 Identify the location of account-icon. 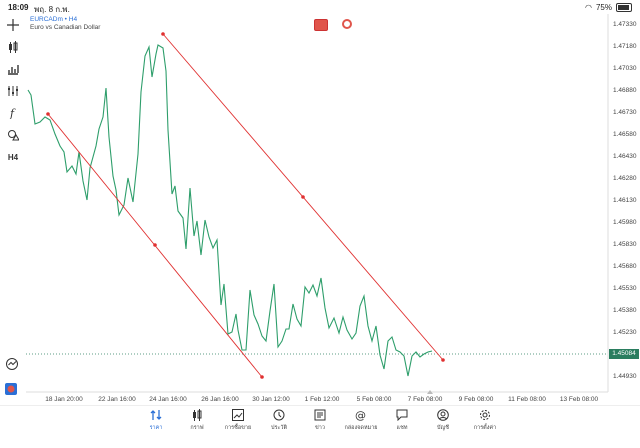
(443, 415).